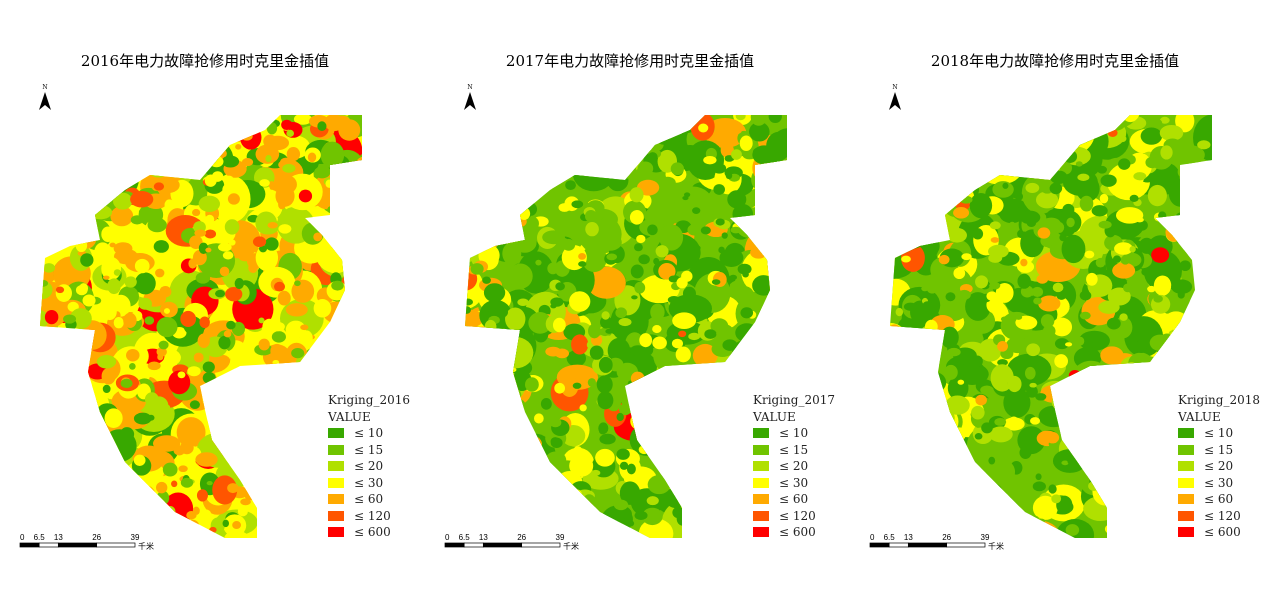 This screenshot has height=604, width=1280. Describe the element at coordinates (541, 545) in the screenshot. I see `scale-segment` at that location.